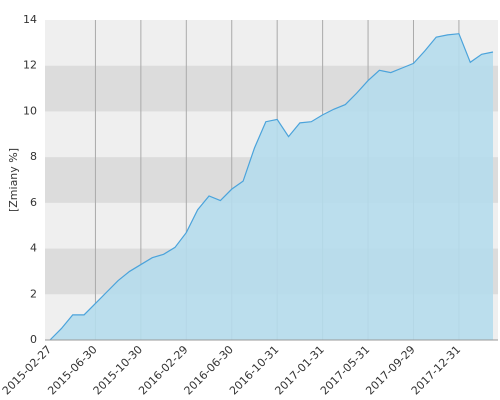 This screenshot has height=400, width=500. Describe the element at coordinates (30, 65) in the screenshot. I see `y-tick-label: 12` at that location.